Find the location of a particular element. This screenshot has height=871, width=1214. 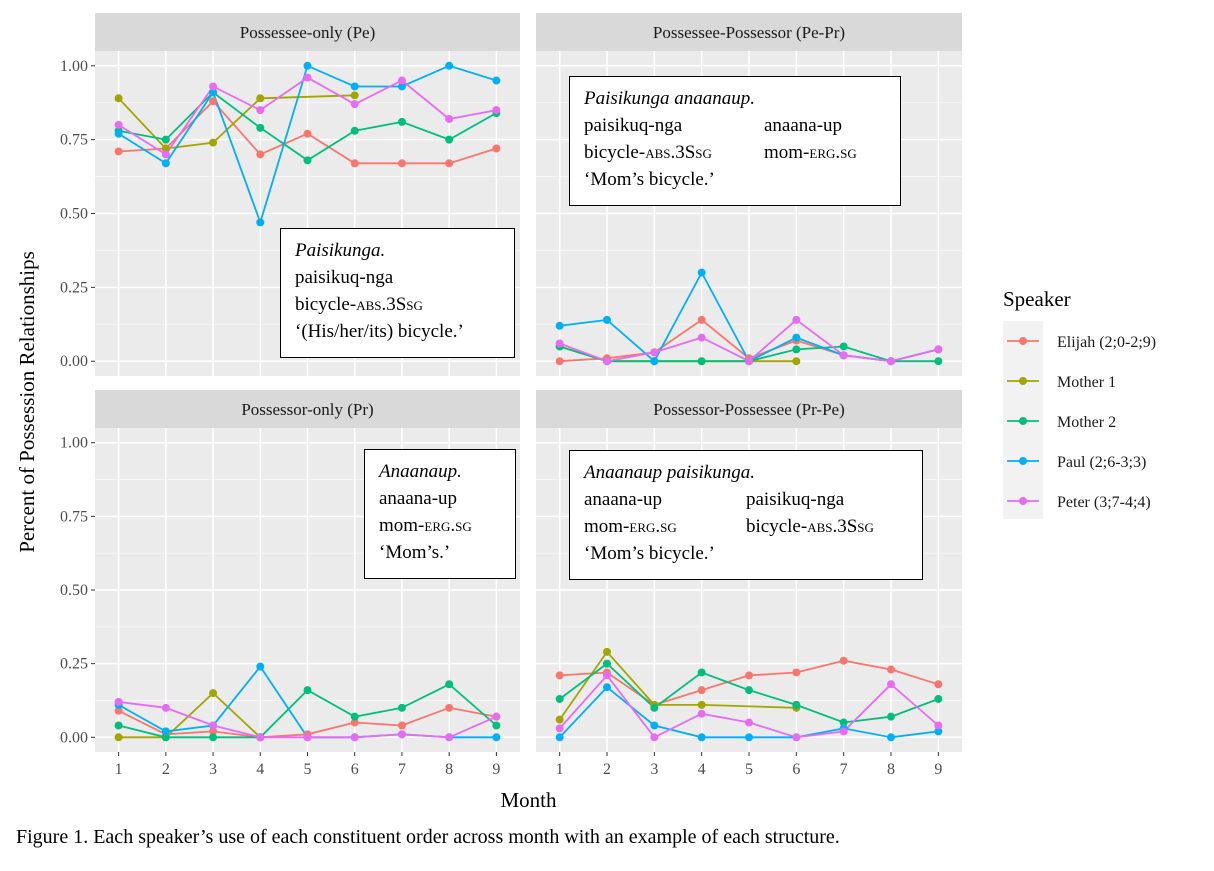

x-tick-label: 1 is located at coordinates (560, 769).